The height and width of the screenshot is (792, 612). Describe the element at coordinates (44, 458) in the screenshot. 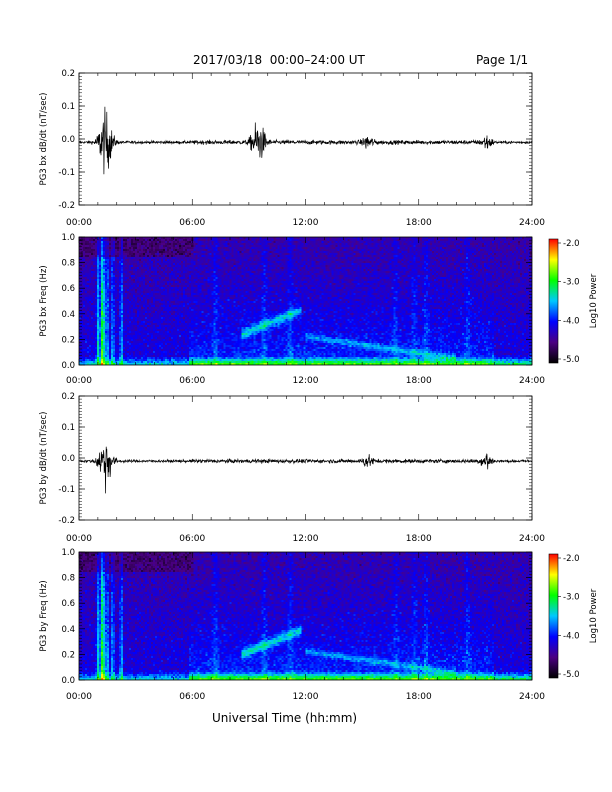

I see `y-axis-label: PG3 by dB/dt (nT/sec)` at that location.